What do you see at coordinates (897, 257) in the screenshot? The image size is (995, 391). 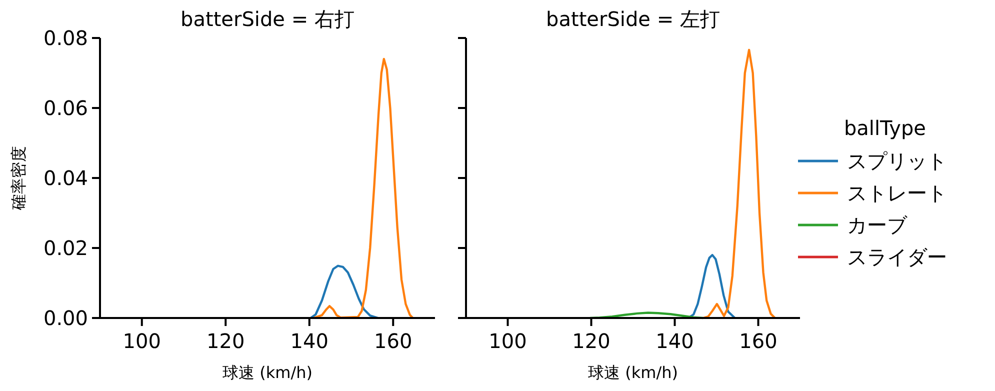 I see `legend-label: スライダー` at bounding box center [897, 257].